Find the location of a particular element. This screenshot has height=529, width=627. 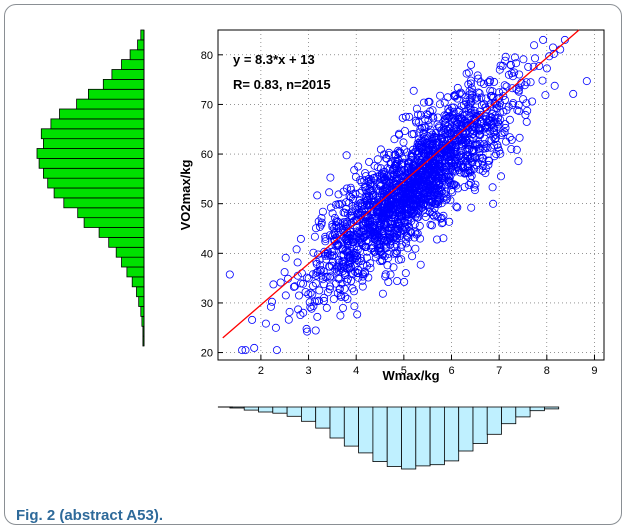

y-tick-label: 80 is located at coordinates (207, 56).